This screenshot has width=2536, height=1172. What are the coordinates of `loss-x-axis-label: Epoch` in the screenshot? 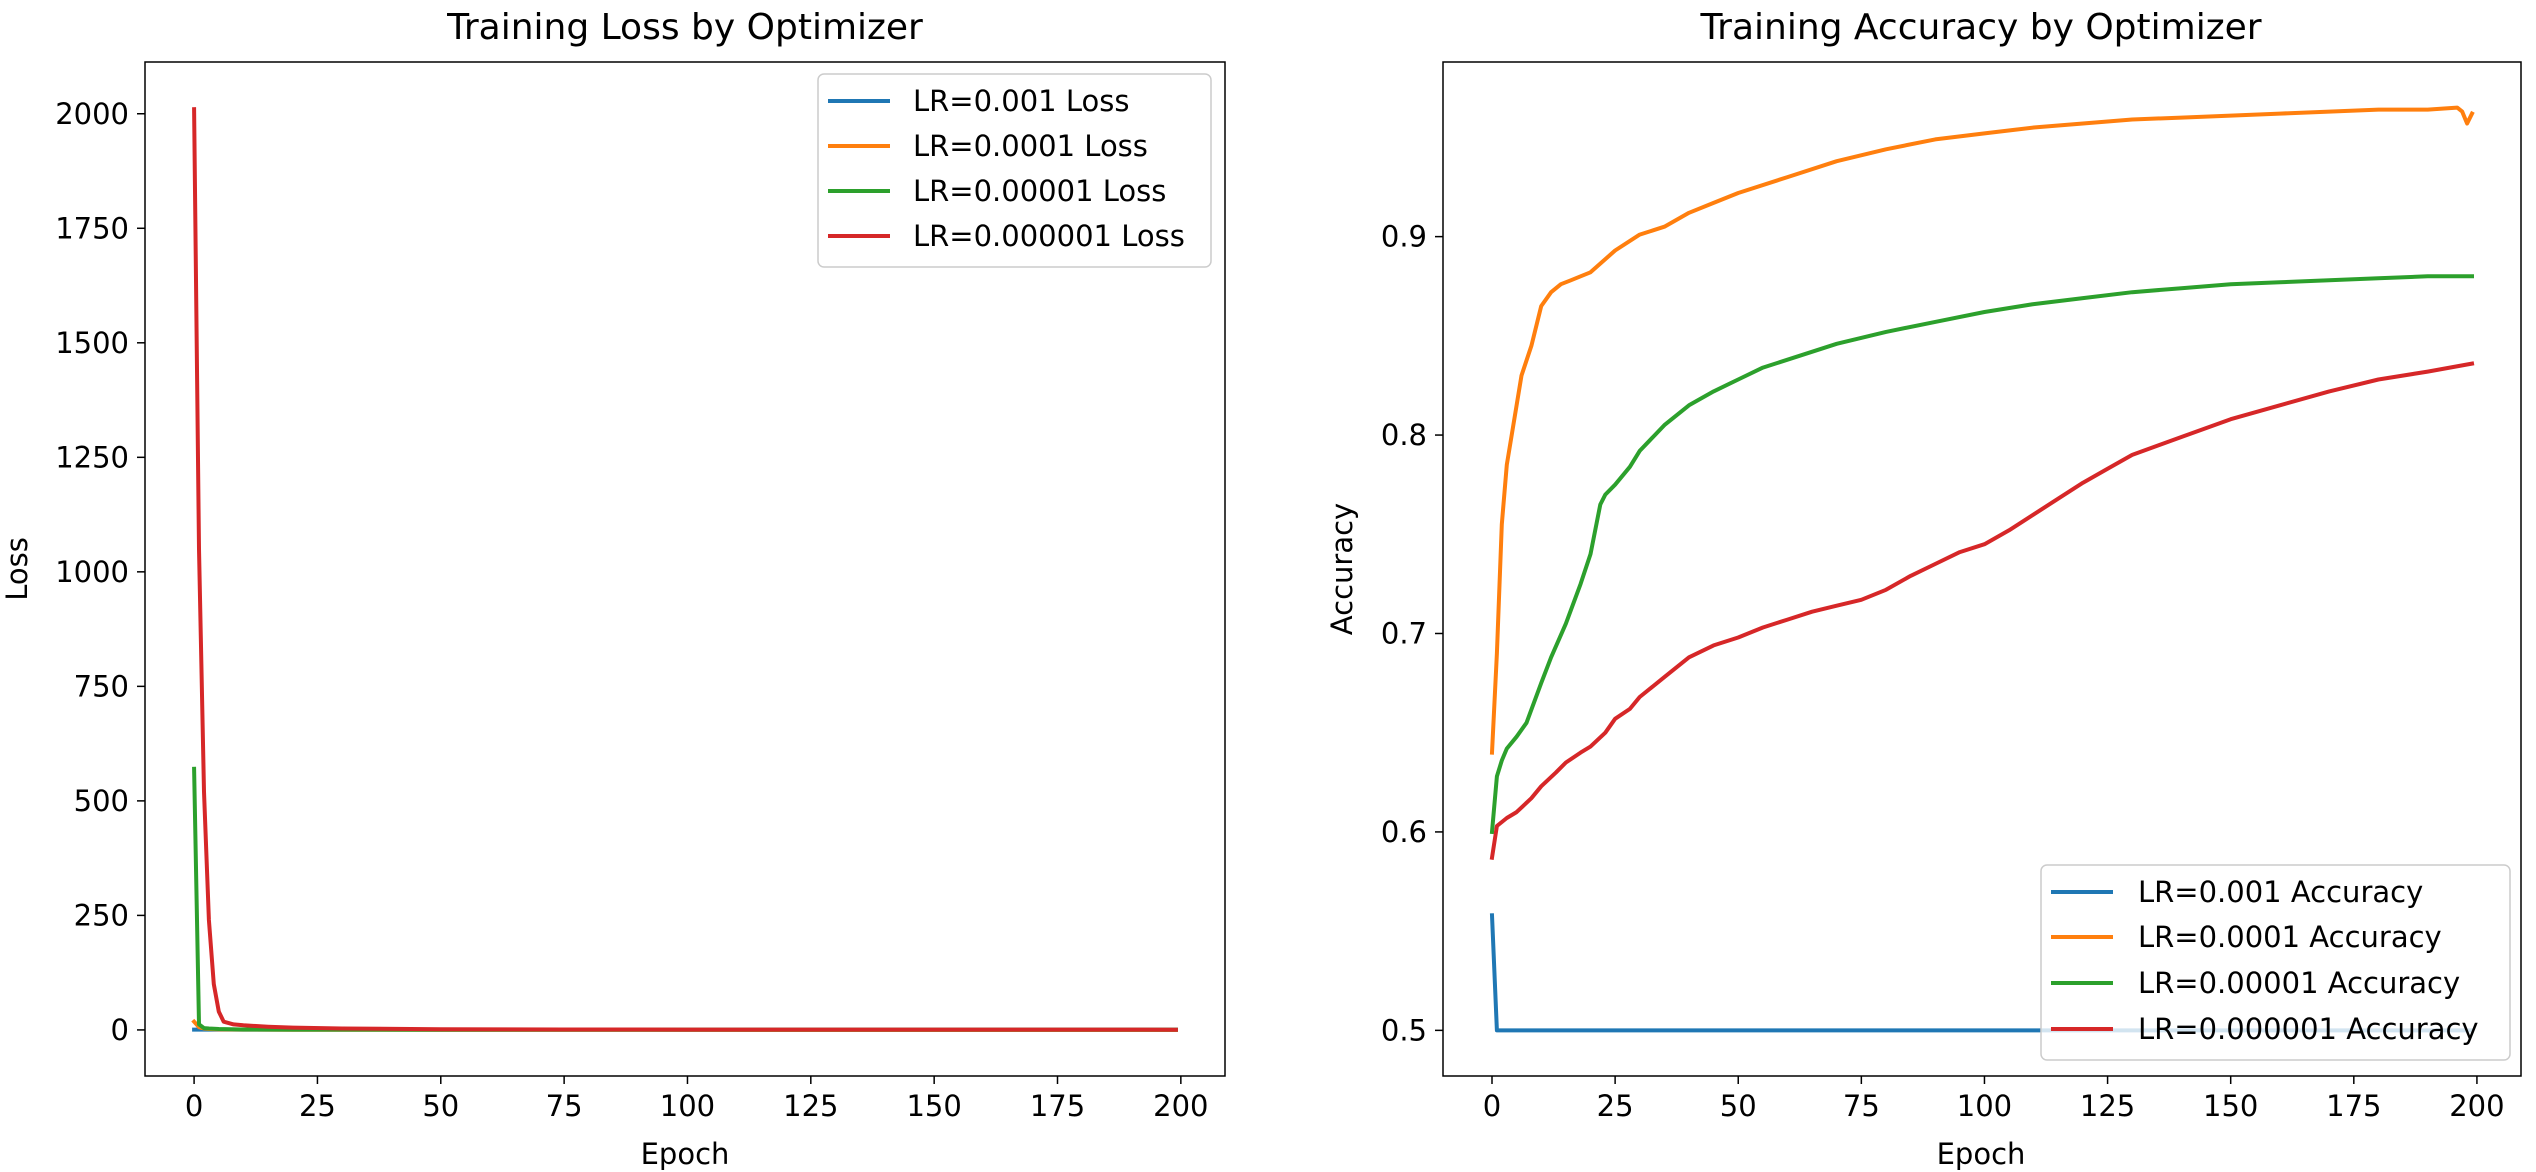 It's located at (685, 1154).